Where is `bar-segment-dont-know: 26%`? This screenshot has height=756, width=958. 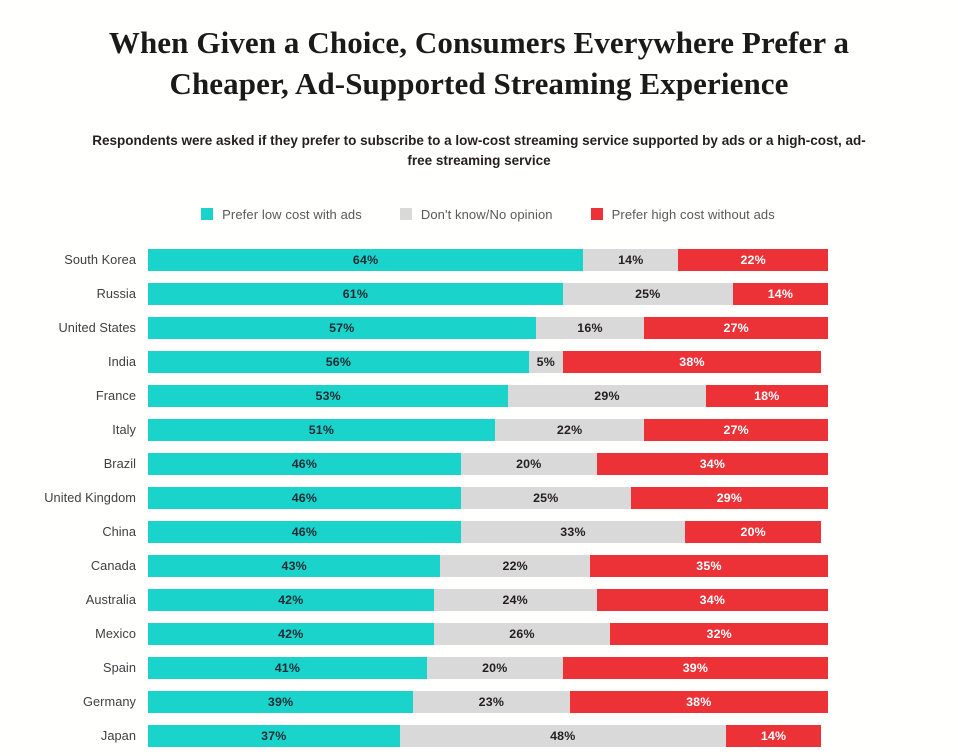 bar-segment-dont-know: 26% is located at coordinates (522, 633).